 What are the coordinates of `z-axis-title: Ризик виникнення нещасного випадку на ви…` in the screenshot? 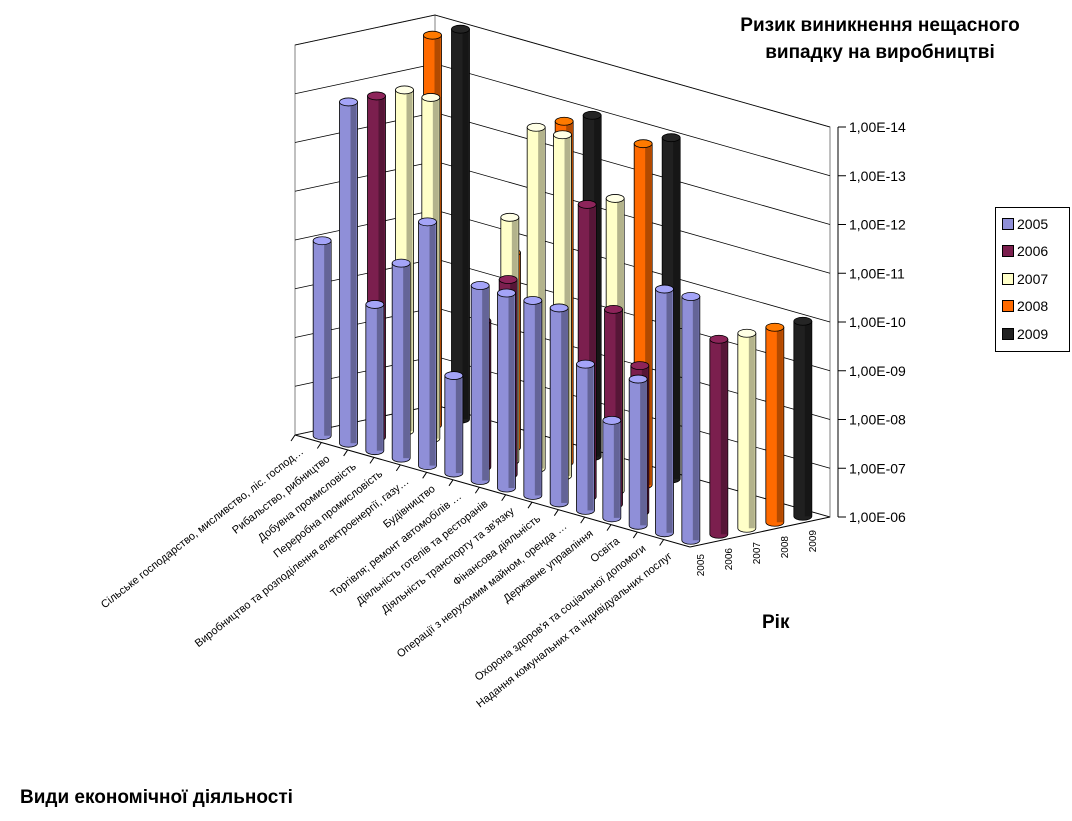 It's located at (880, 39).